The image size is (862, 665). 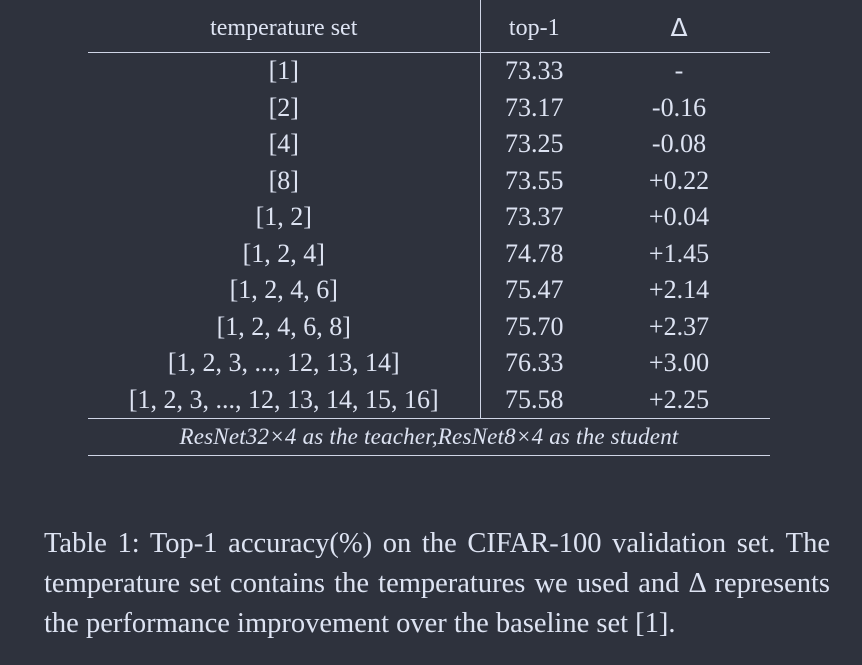 I want to click on table-row: [1, 2, 4, 6] 75.47 +2.14, so click(x=429, y=290).